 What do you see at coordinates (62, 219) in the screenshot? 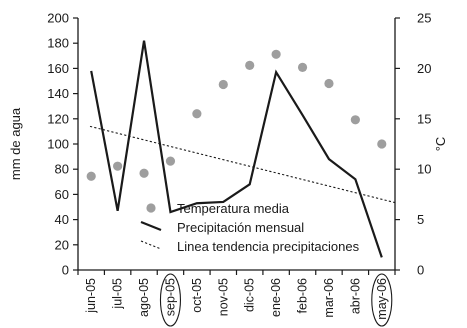
I see `left-tick-label: 40` at bounding box center [62, 219].